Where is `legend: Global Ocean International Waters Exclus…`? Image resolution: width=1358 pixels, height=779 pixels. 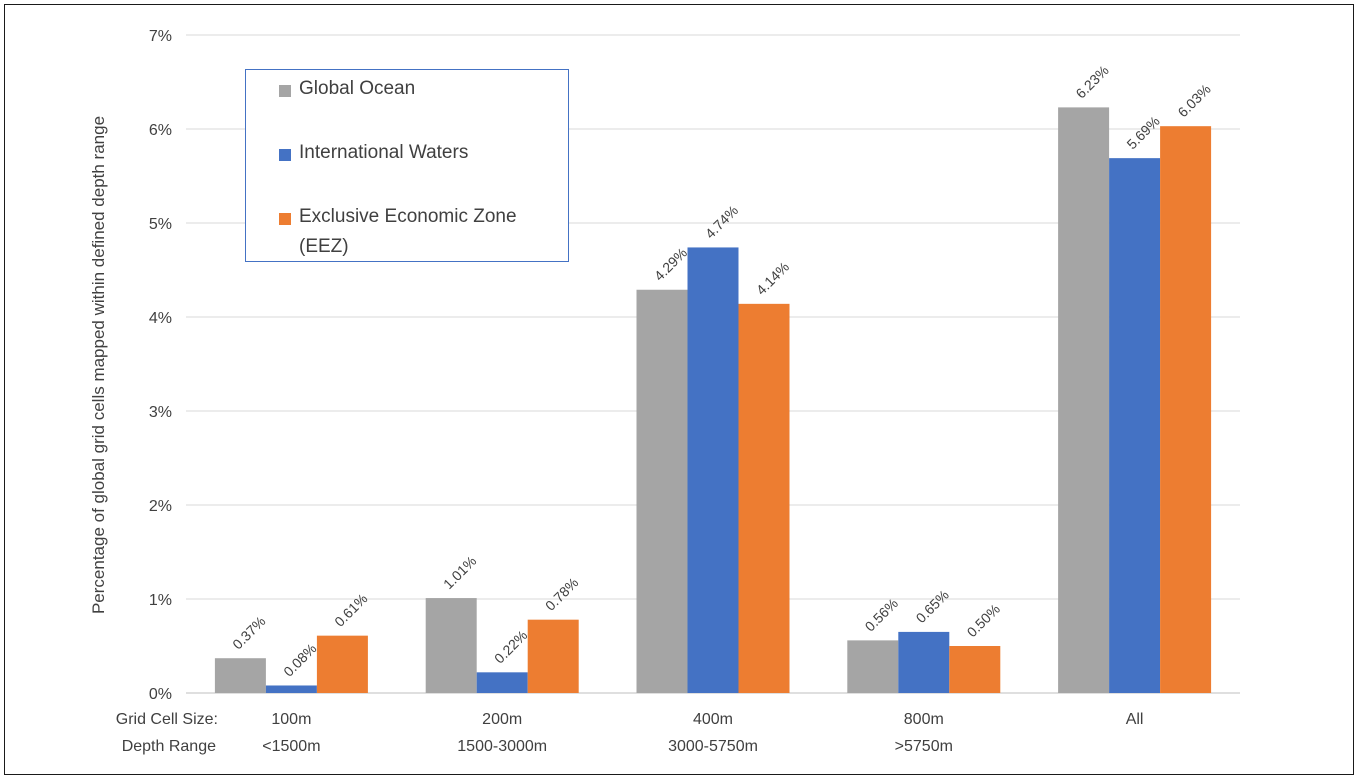
legend: Global Ocean International Waters Exclus… is located at coordinates (407, 165).